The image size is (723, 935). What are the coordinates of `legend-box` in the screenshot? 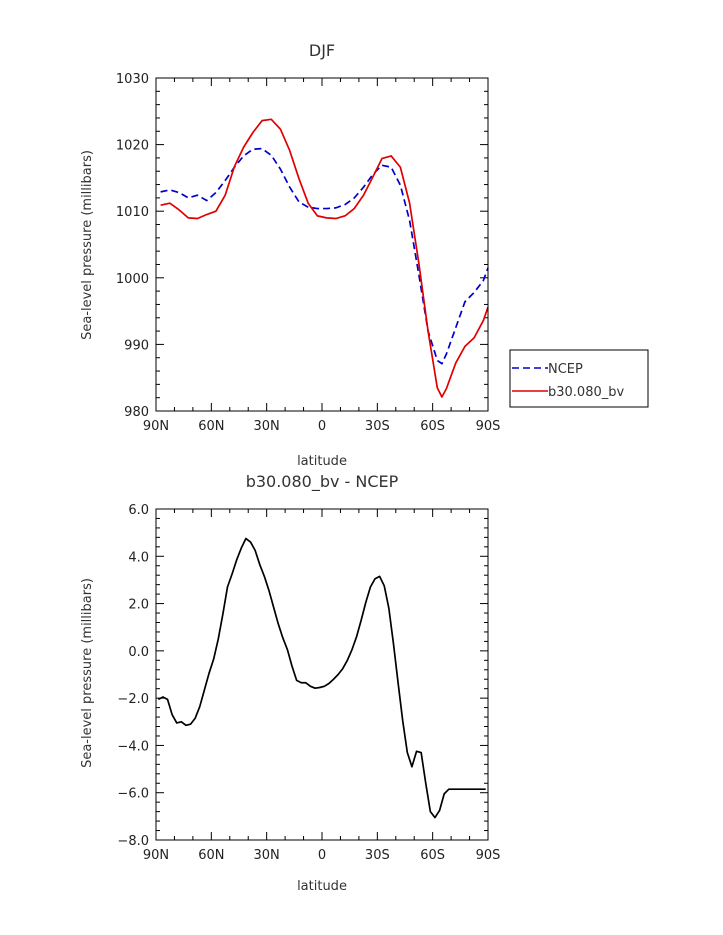 It's located at (579, 378).